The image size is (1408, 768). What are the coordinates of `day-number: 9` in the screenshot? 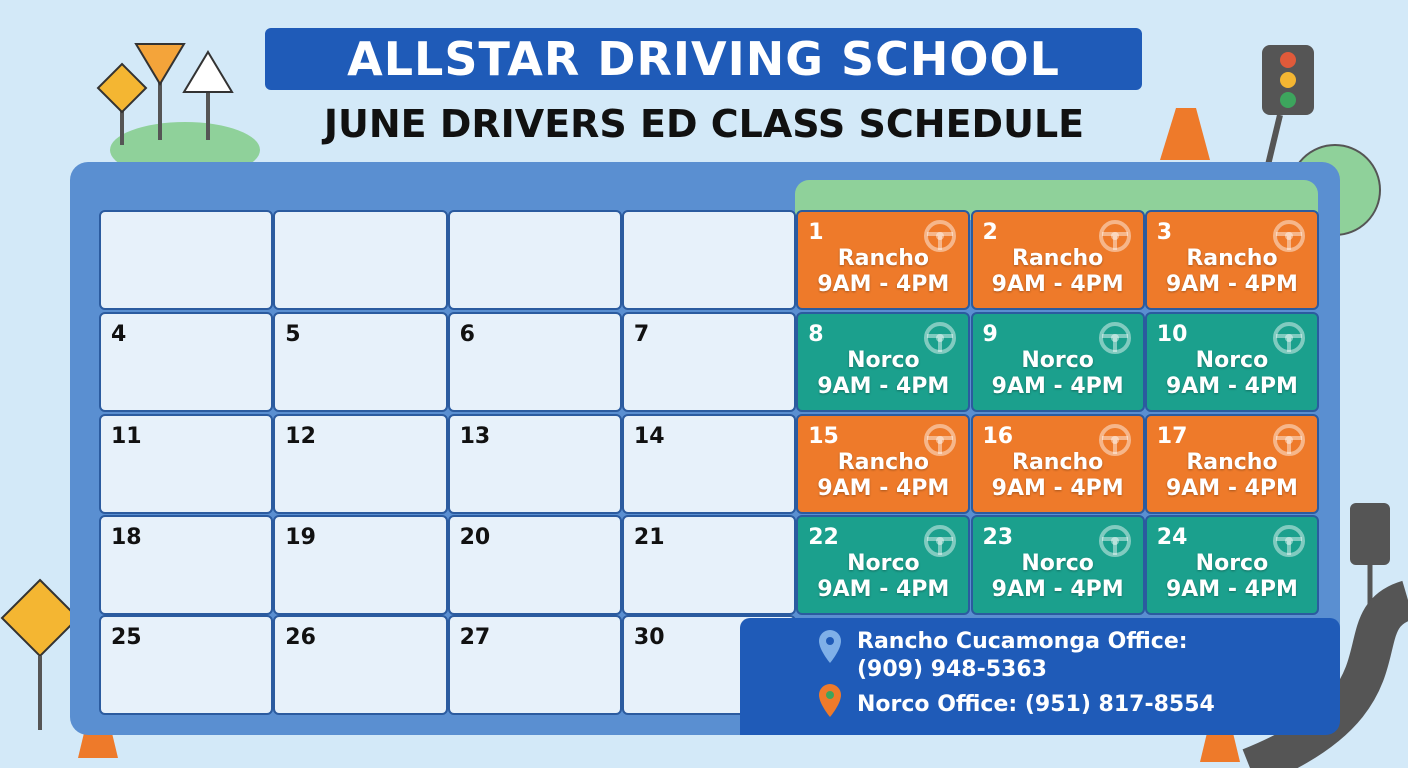 It's located at (990, 334).